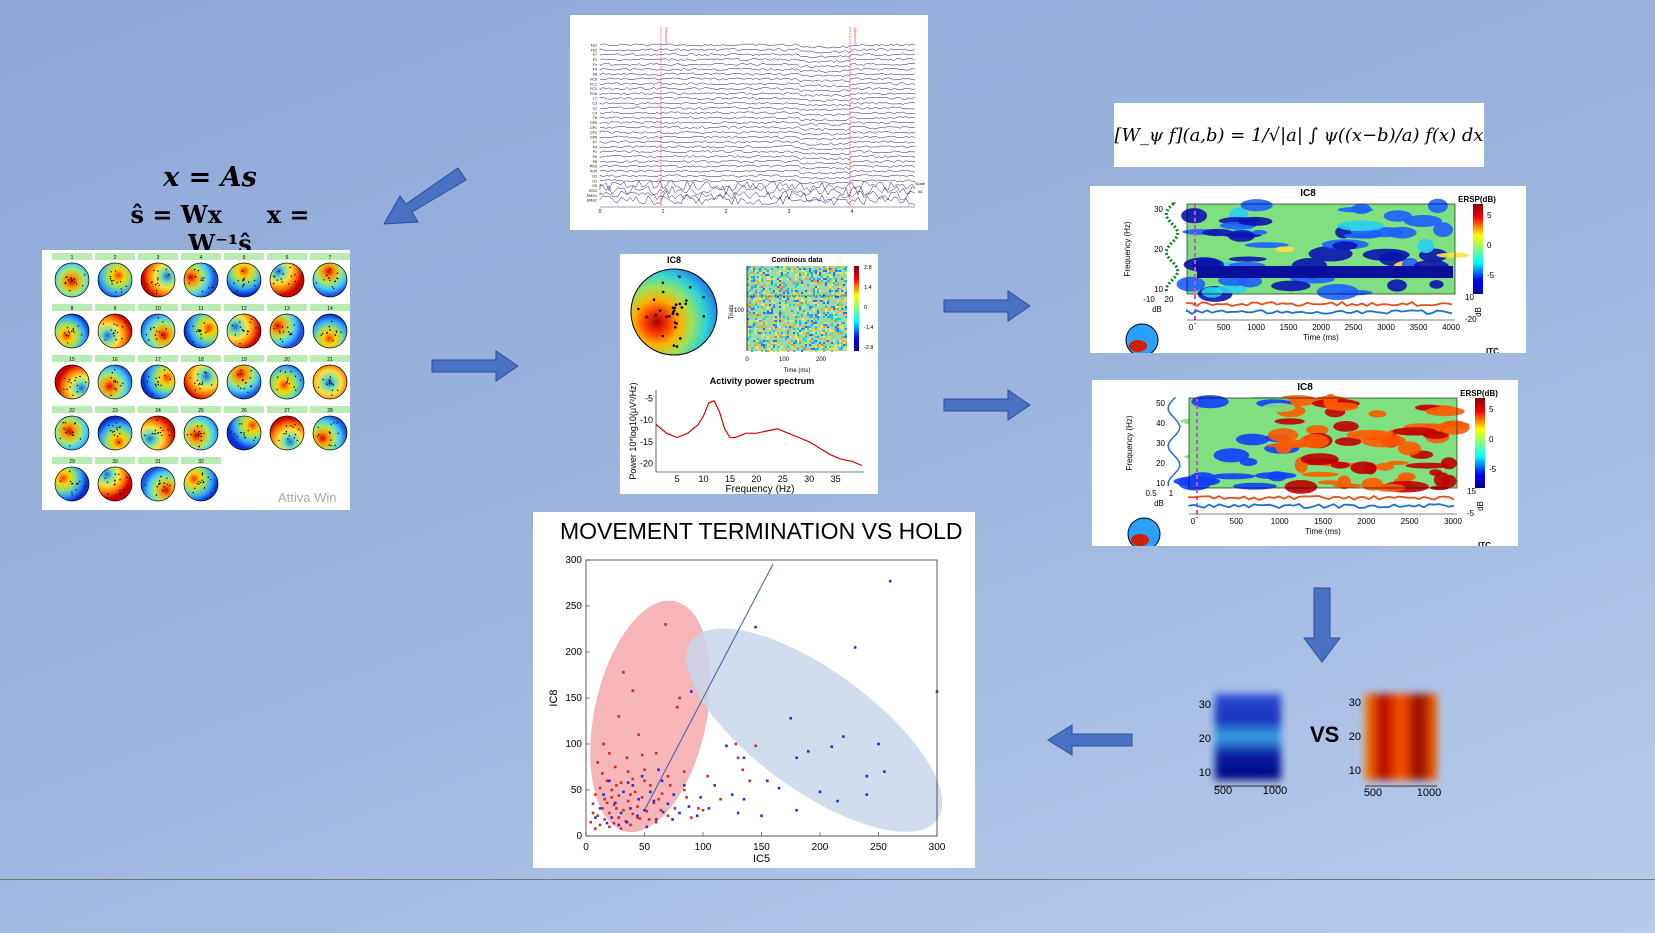 The image size is (1655, 933). Describe the element at coordinates (330, 309) in the screenshot. I see `topo-label: 14` at that location.